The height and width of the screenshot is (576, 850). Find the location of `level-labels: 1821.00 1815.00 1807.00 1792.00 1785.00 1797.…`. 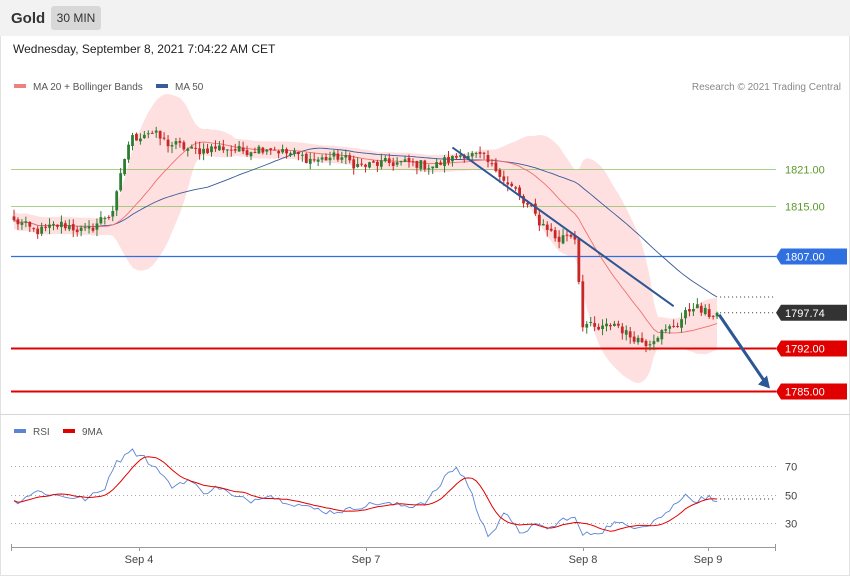

level-labels: 1821.00 1815.00 1807.00 1792.00 1785.00 1797.… is located at coordinates (783, 282).